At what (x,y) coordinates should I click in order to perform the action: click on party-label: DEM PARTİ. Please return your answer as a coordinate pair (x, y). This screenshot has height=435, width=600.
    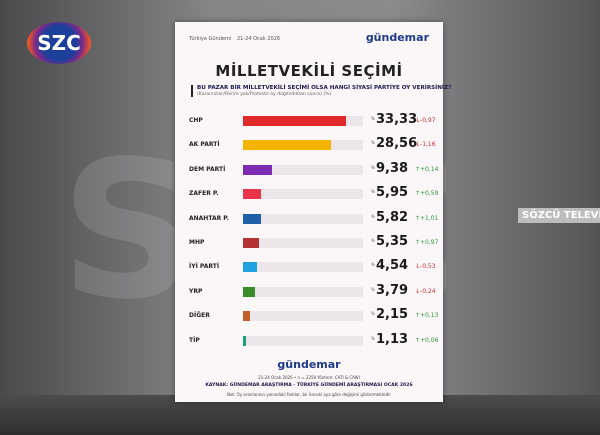
    Looking at the image, I should click on (207, 169).